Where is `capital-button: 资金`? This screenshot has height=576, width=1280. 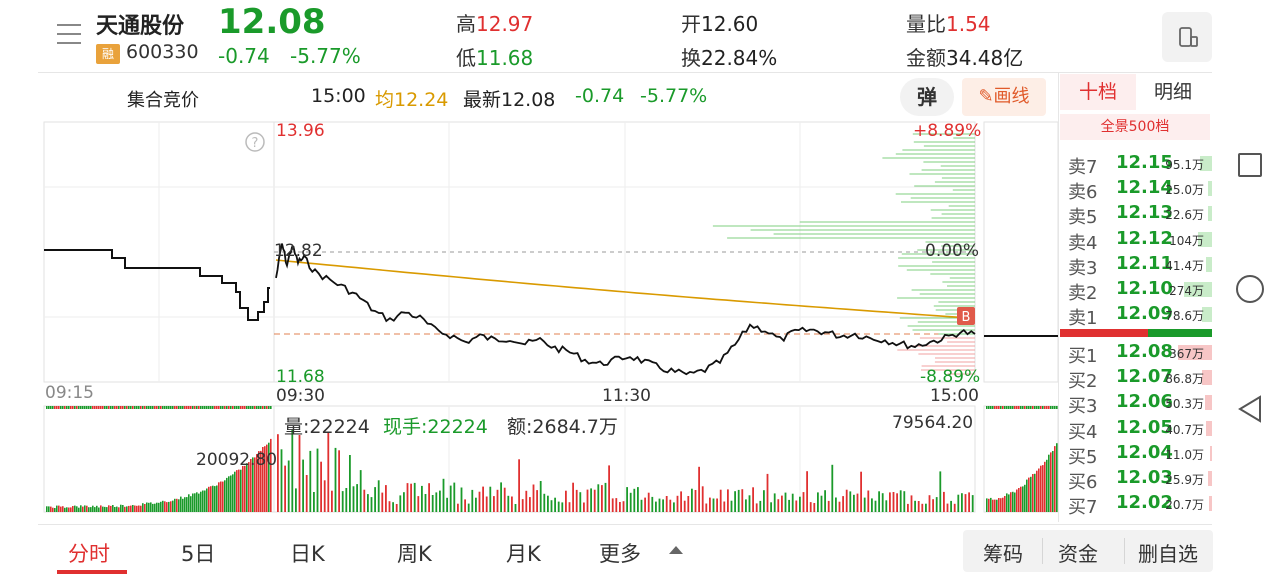
capital-button: 资金 is located at coordinates (1078, 554).